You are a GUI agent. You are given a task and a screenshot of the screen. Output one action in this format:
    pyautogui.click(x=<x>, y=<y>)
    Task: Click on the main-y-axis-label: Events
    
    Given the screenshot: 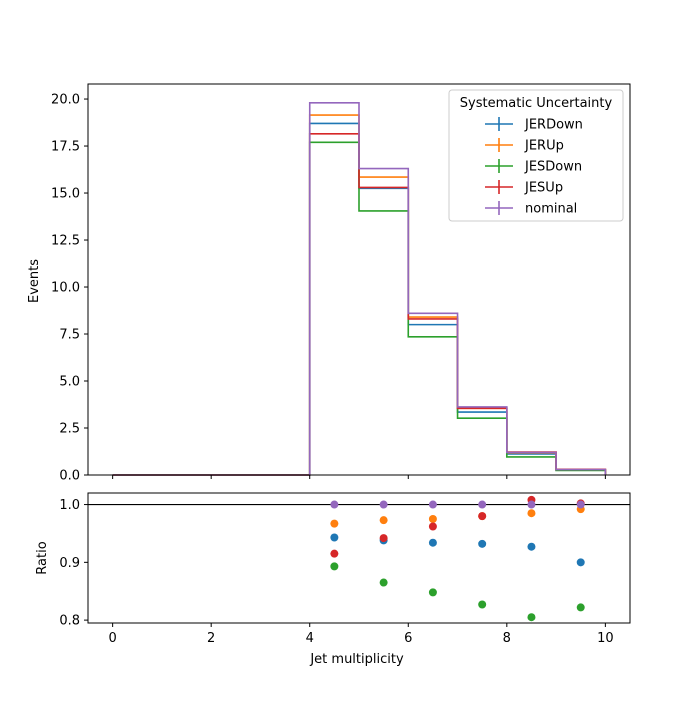 What is the action you would take?
    pyautogui.click(x=34, y=281)
    